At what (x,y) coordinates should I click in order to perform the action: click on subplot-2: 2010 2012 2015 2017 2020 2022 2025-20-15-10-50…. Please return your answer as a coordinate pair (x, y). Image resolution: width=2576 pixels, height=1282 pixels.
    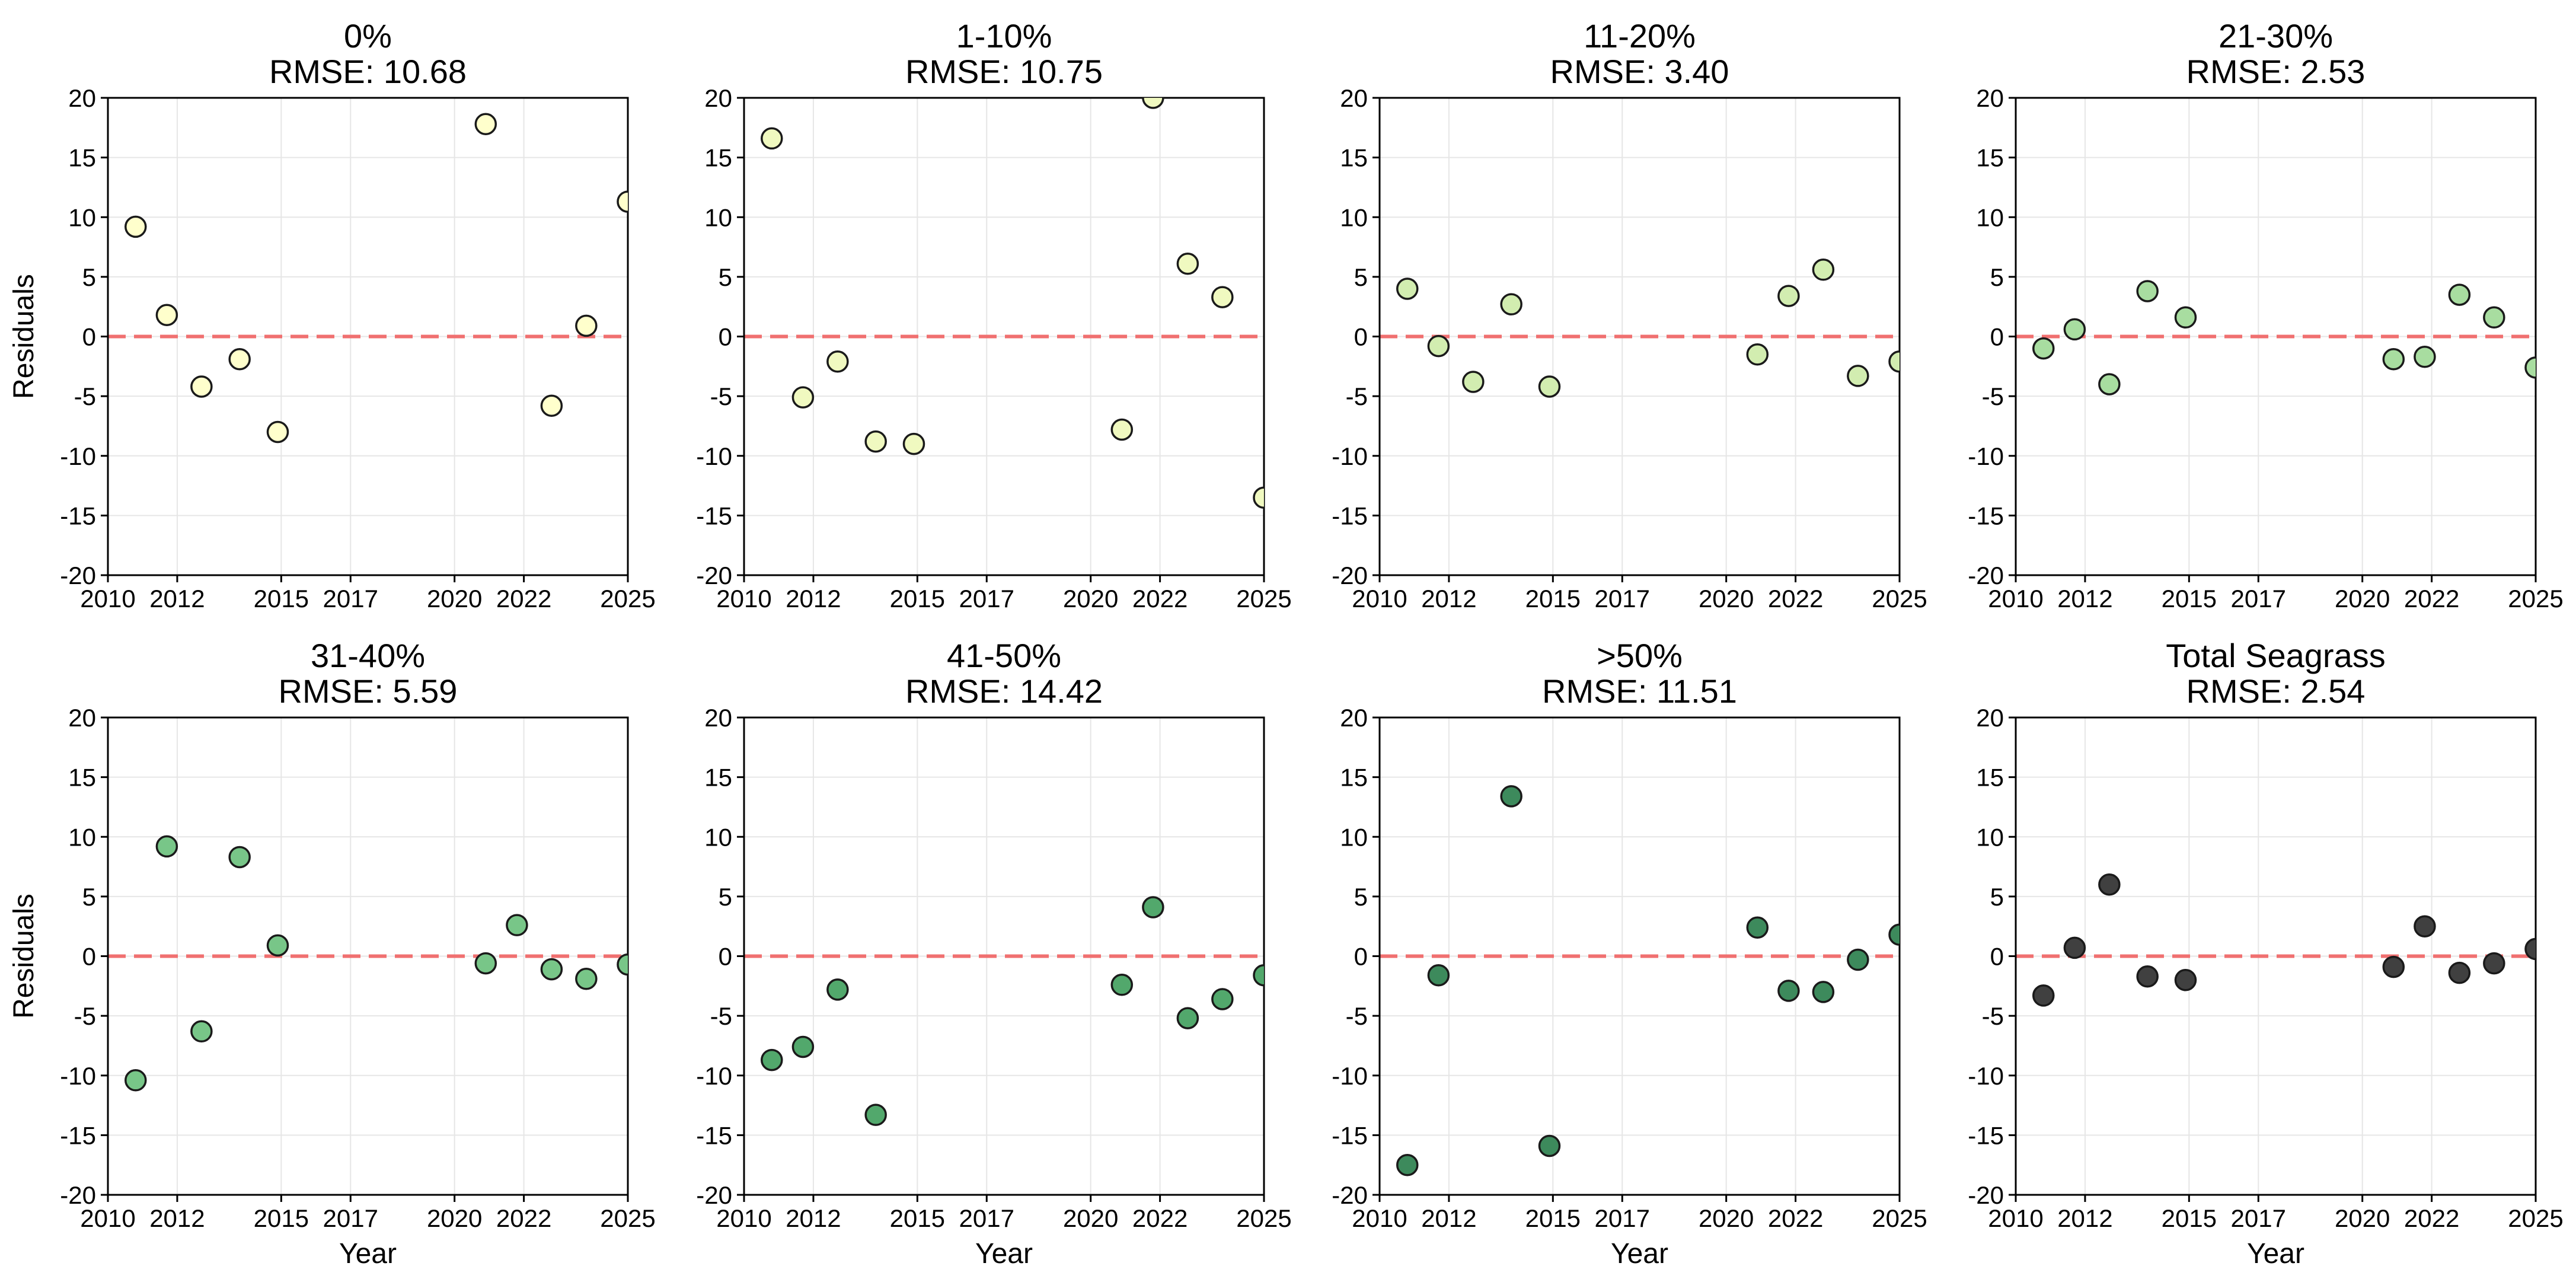
    Looking at the image, I should click on (993, 315).